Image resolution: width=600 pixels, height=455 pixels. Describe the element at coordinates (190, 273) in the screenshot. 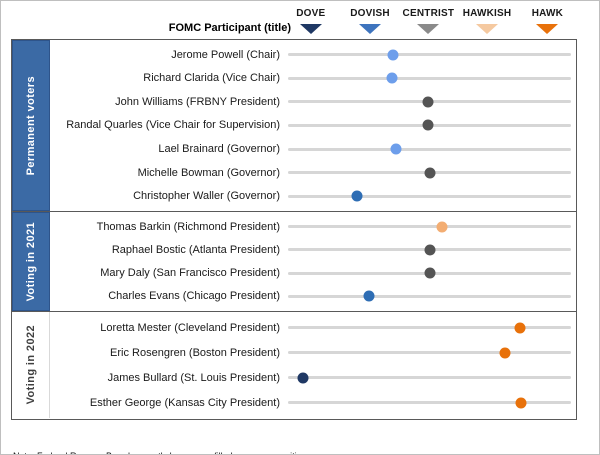

I see `participant-name: Mary Daly (San Francisco President)` at that location.